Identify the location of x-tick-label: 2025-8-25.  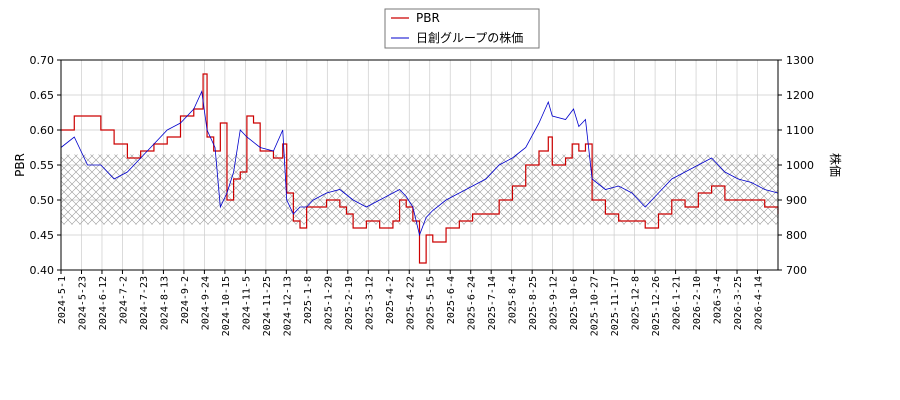
(533, 303).